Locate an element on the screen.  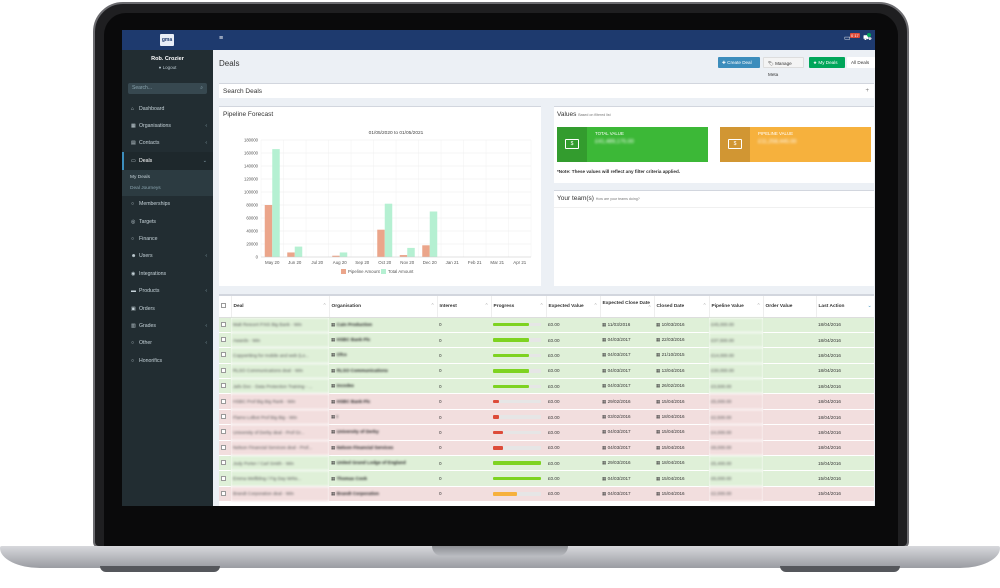
column-header-last-action: Last Action ⌄ is located at coordinates (845, 307).